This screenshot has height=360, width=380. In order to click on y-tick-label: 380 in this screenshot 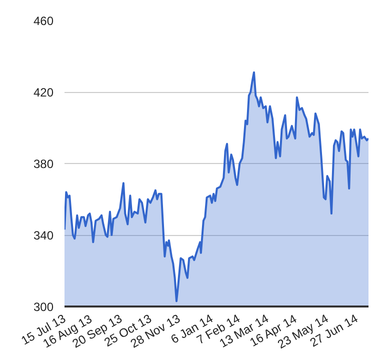, I will do `click(43, 164)`.